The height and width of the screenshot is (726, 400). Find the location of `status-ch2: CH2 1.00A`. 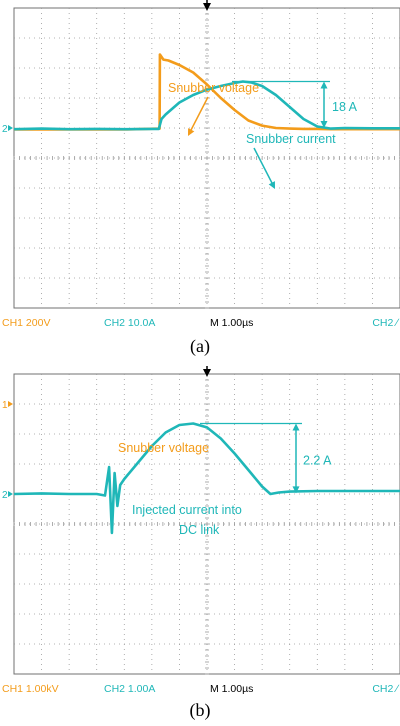

status-ch2: CH2 1.00A is located at coordinates (129, 689).